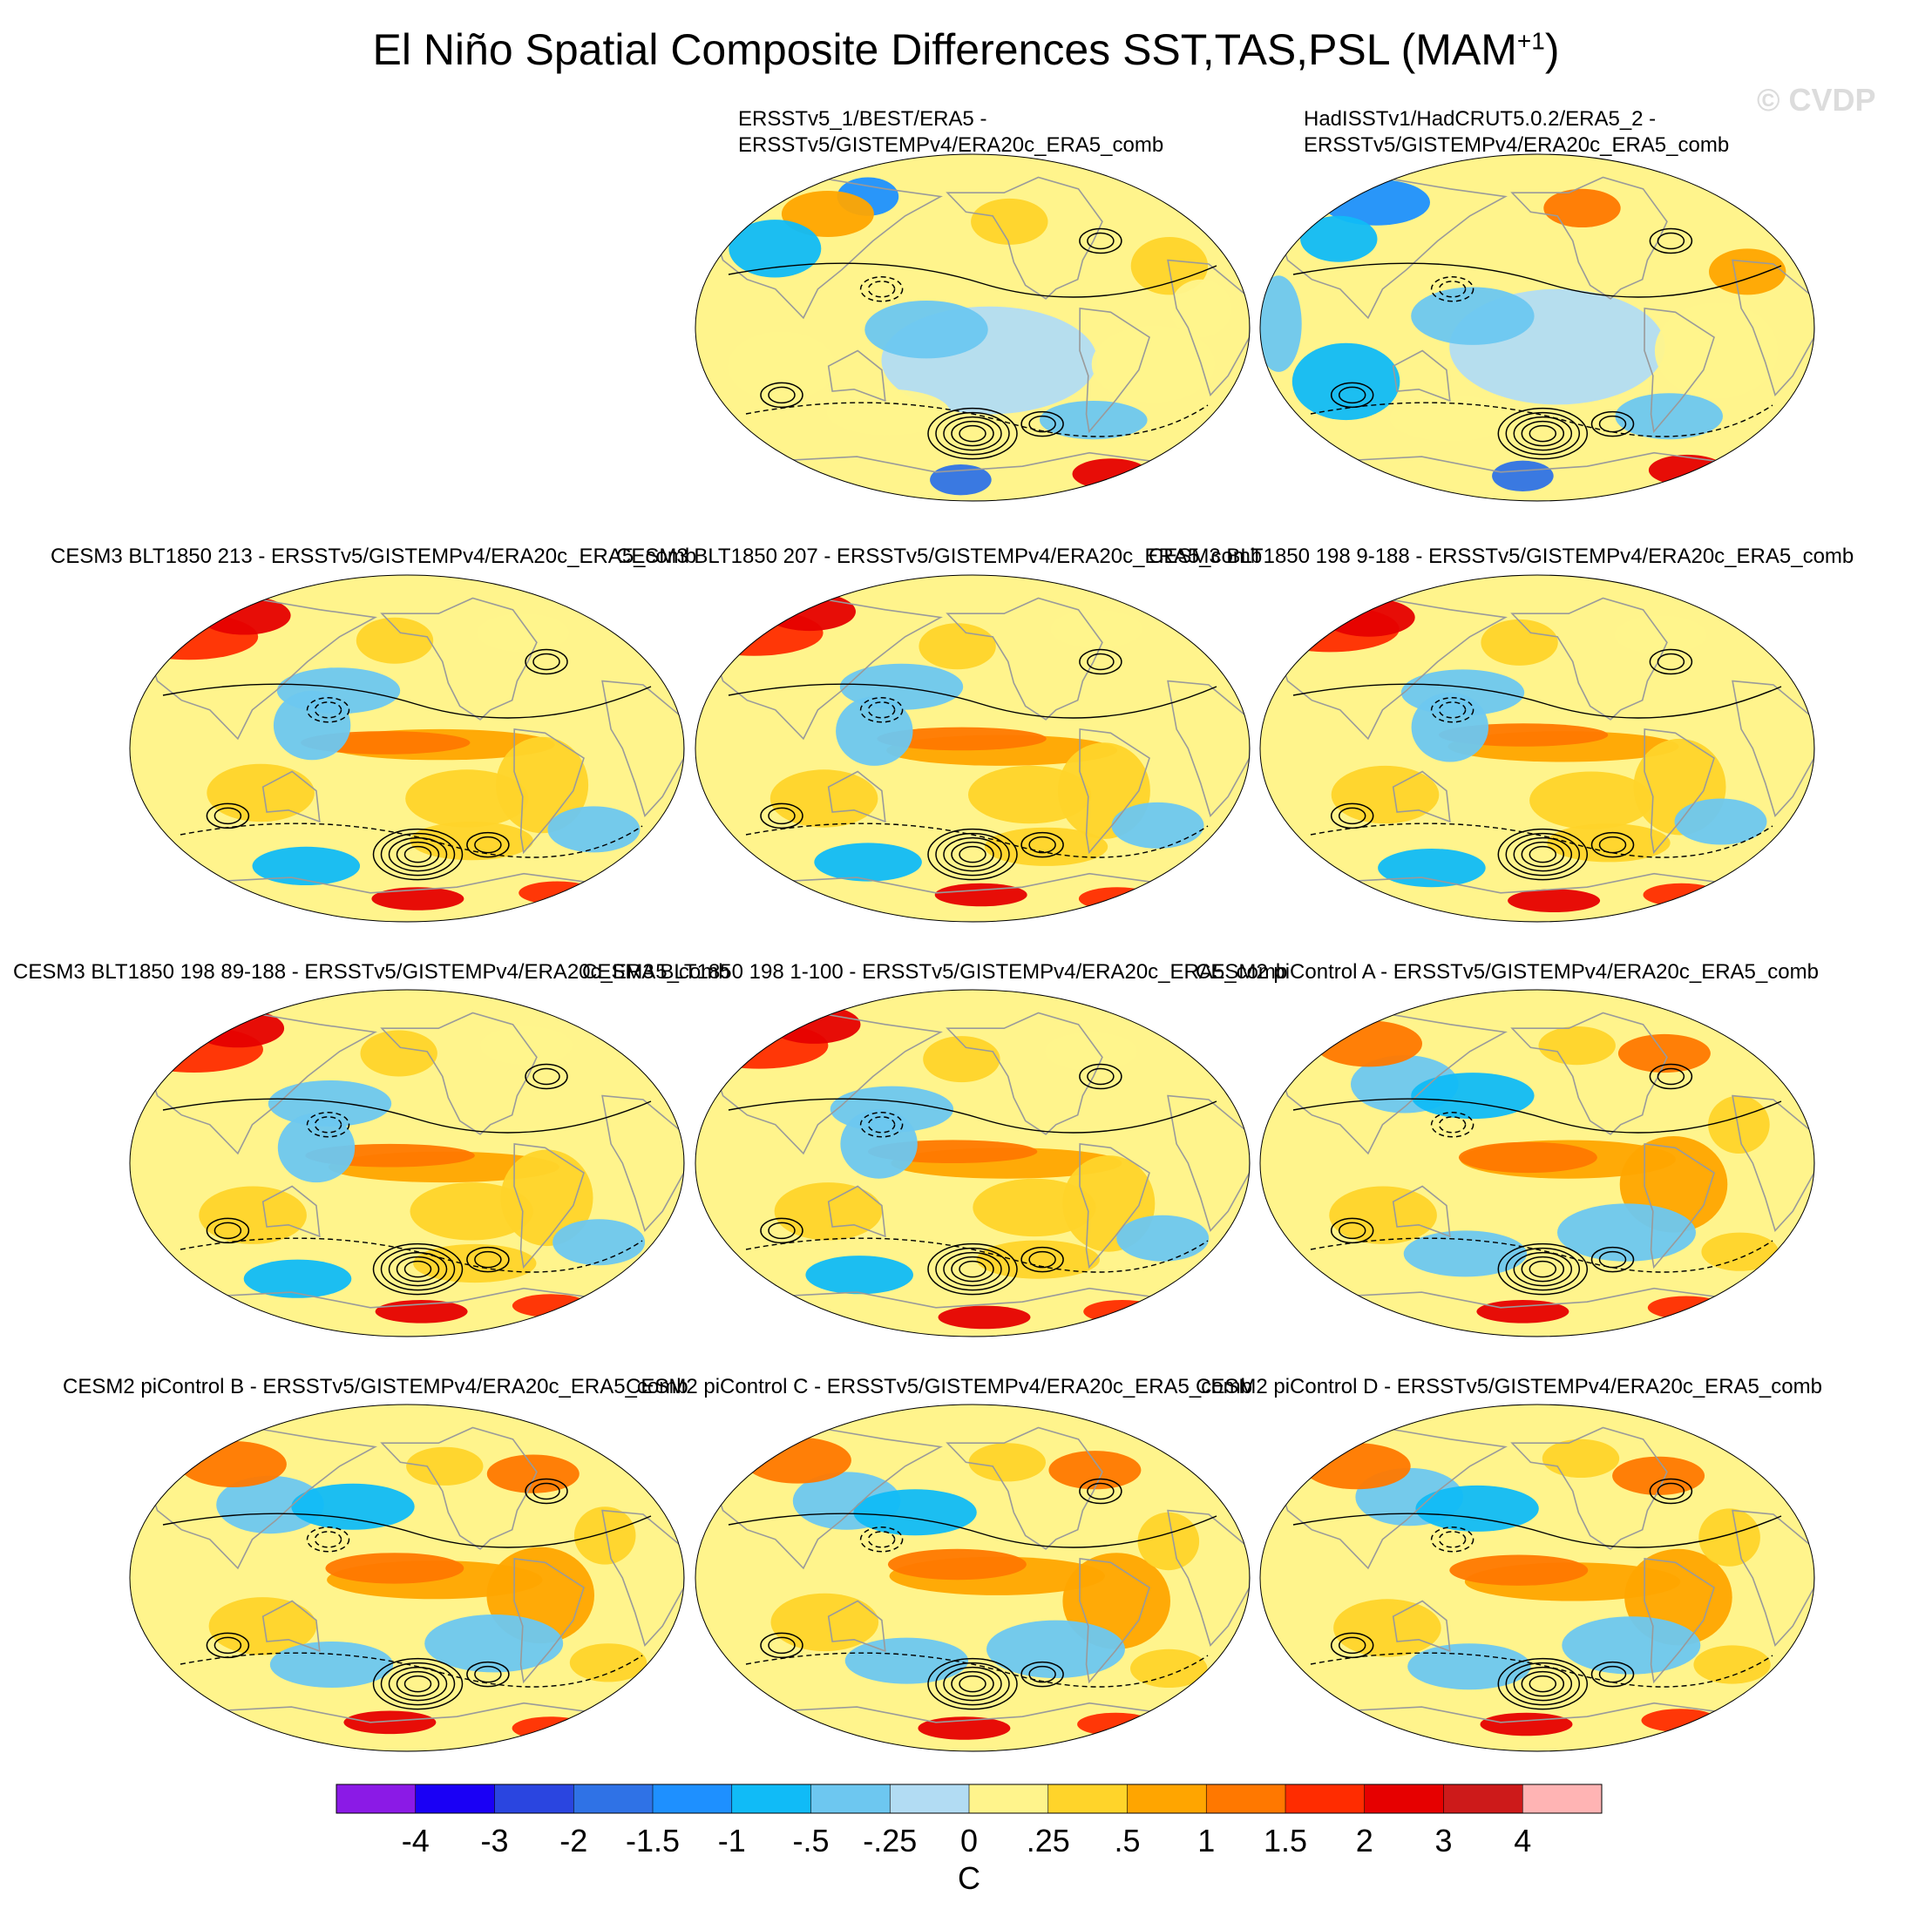  I want to click on colorbar-tick-label: -1, so click(732, 1840).